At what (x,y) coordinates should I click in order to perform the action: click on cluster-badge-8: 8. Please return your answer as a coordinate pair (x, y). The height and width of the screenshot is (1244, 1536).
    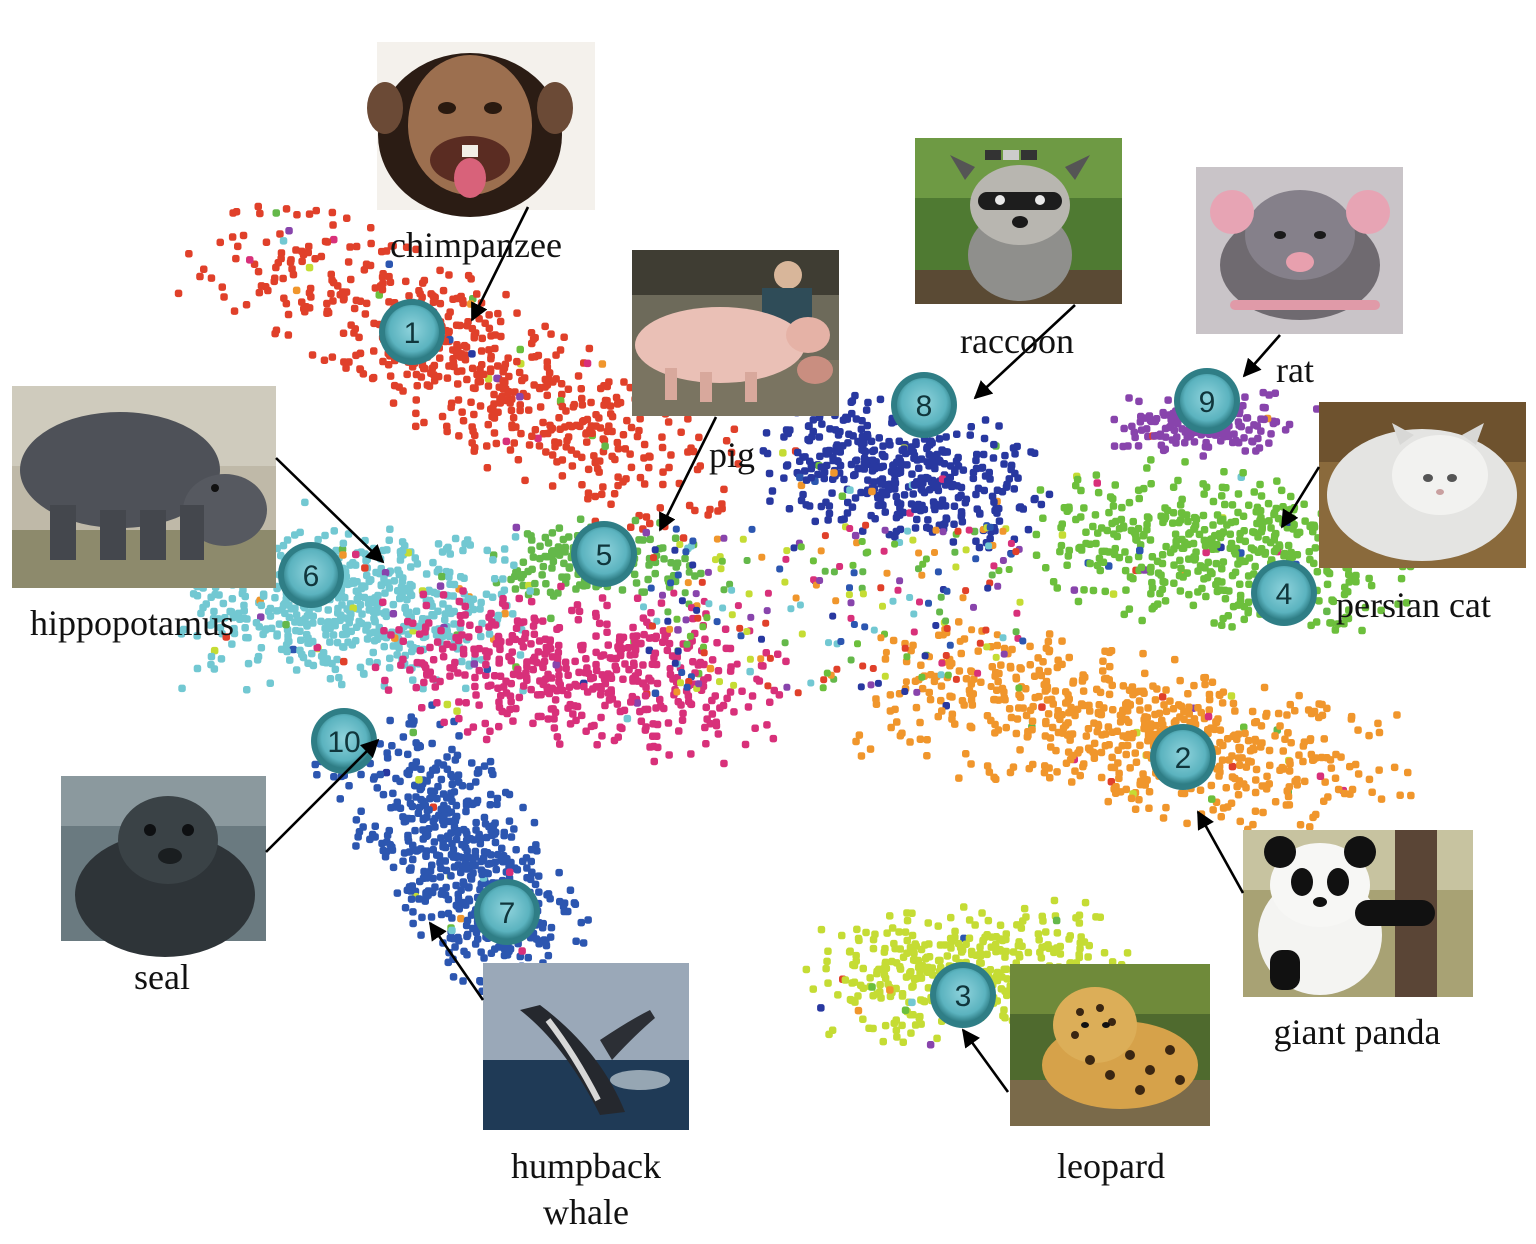
    Looking at the image, I should click on (924, 405).